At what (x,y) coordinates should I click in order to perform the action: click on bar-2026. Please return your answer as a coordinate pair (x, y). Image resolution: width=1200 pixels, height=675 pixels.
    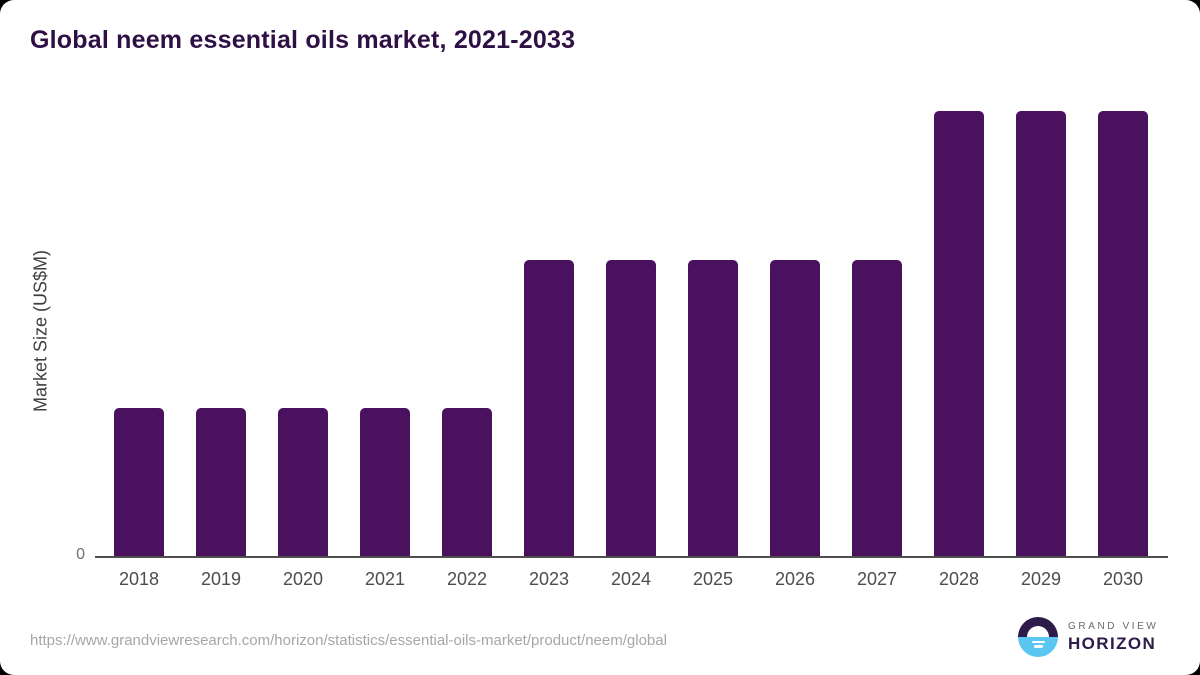
    Looking at the image, I should click on (795, 408).